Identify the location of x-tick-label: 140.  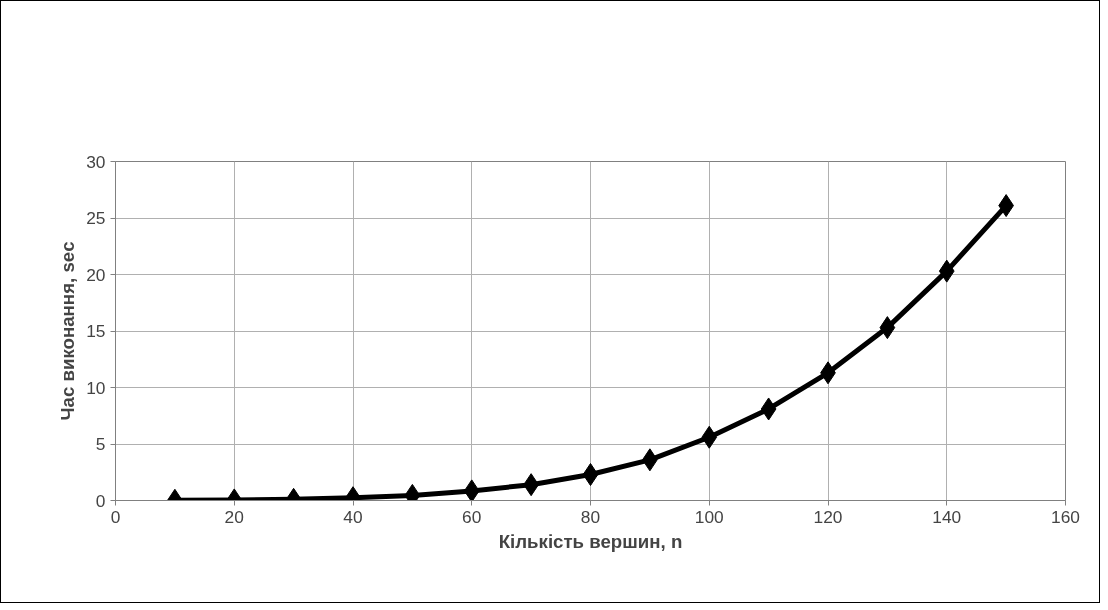
(947, 516).